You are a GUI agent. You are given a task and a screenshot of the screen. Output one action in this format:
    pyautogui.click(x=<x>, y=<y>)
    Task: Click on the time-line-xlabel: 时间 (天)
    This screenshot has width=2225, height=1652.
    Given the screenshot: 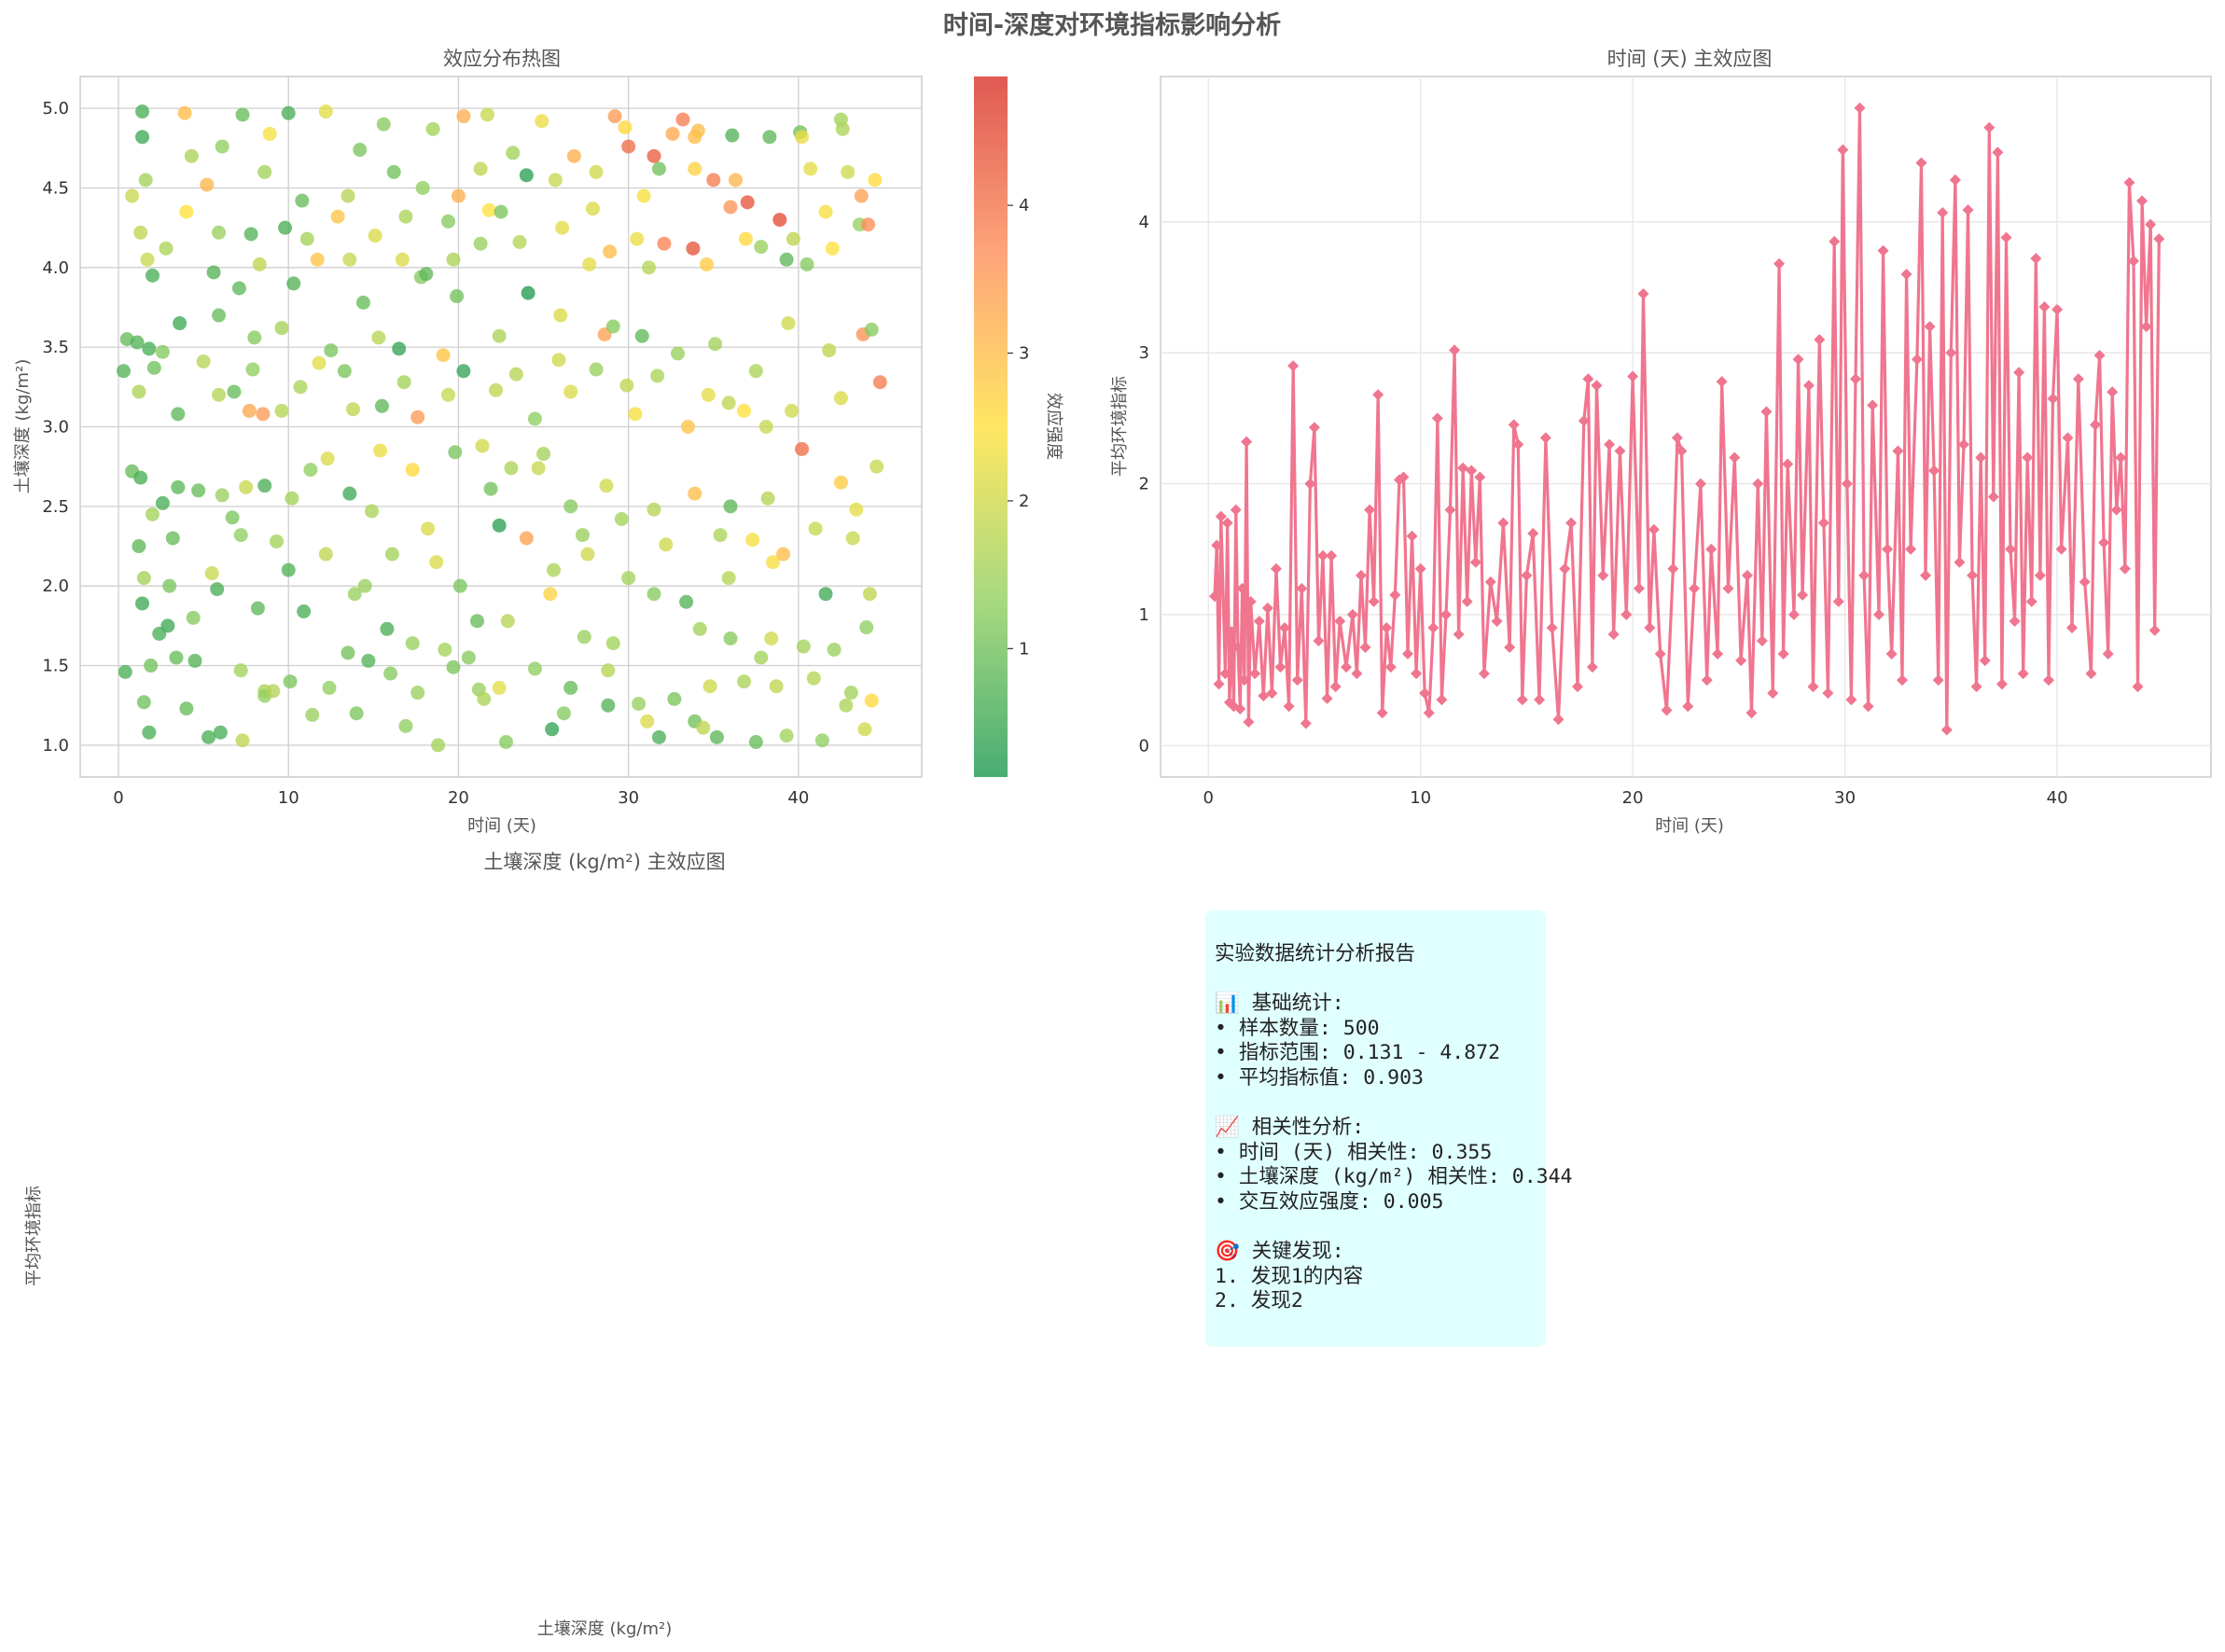 What is the action you would take?
    pyautogui.click(x=1689, y=826)
    